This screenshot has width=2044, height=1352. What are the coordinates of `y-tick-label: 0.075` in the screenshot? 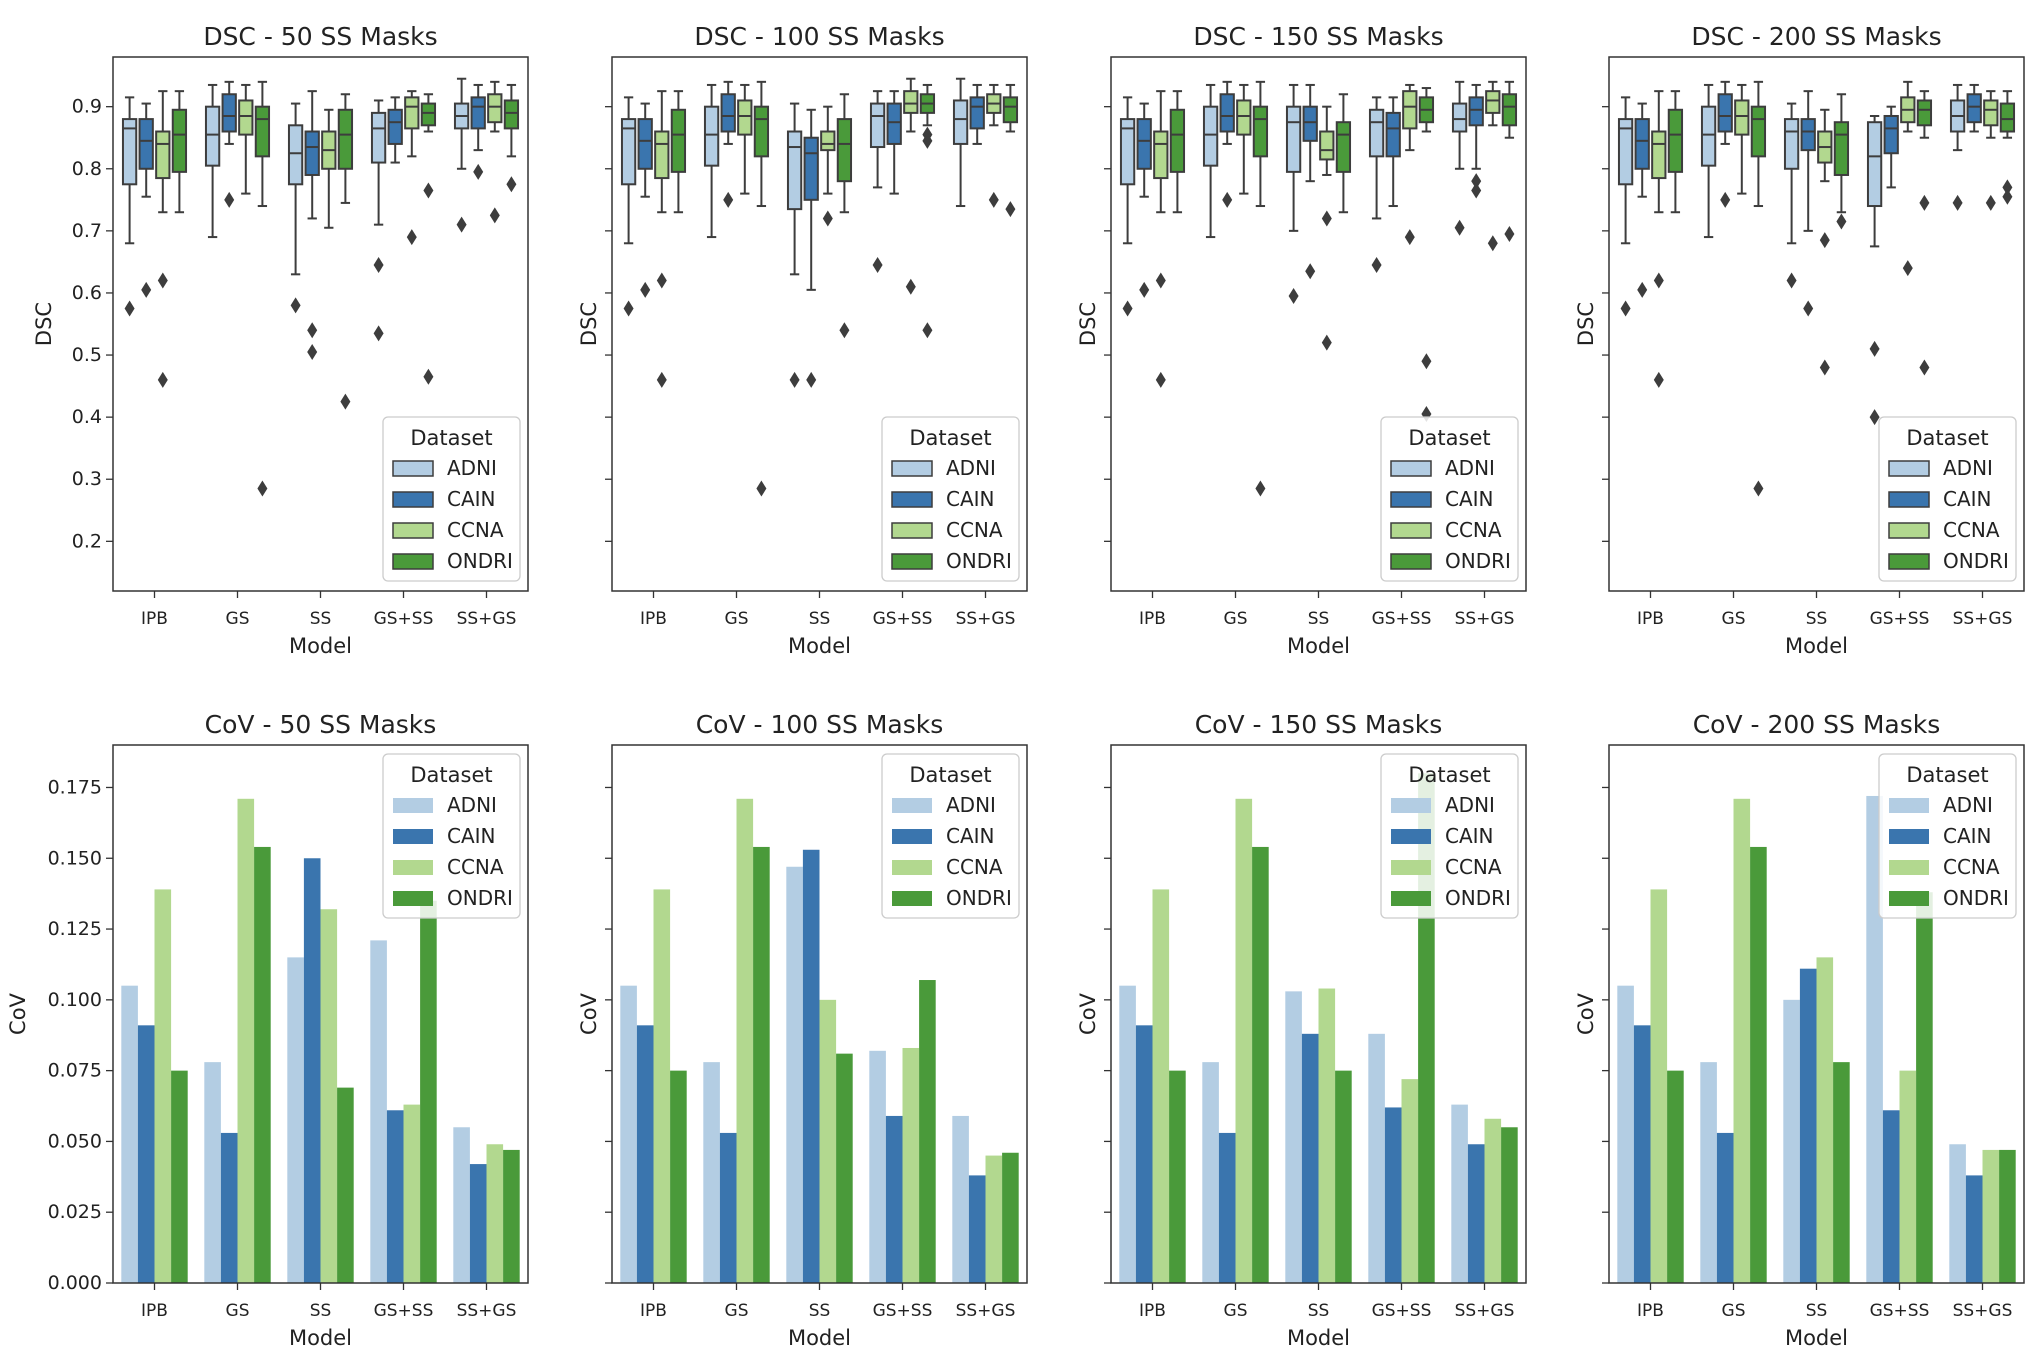 It's located at (75, 1071).